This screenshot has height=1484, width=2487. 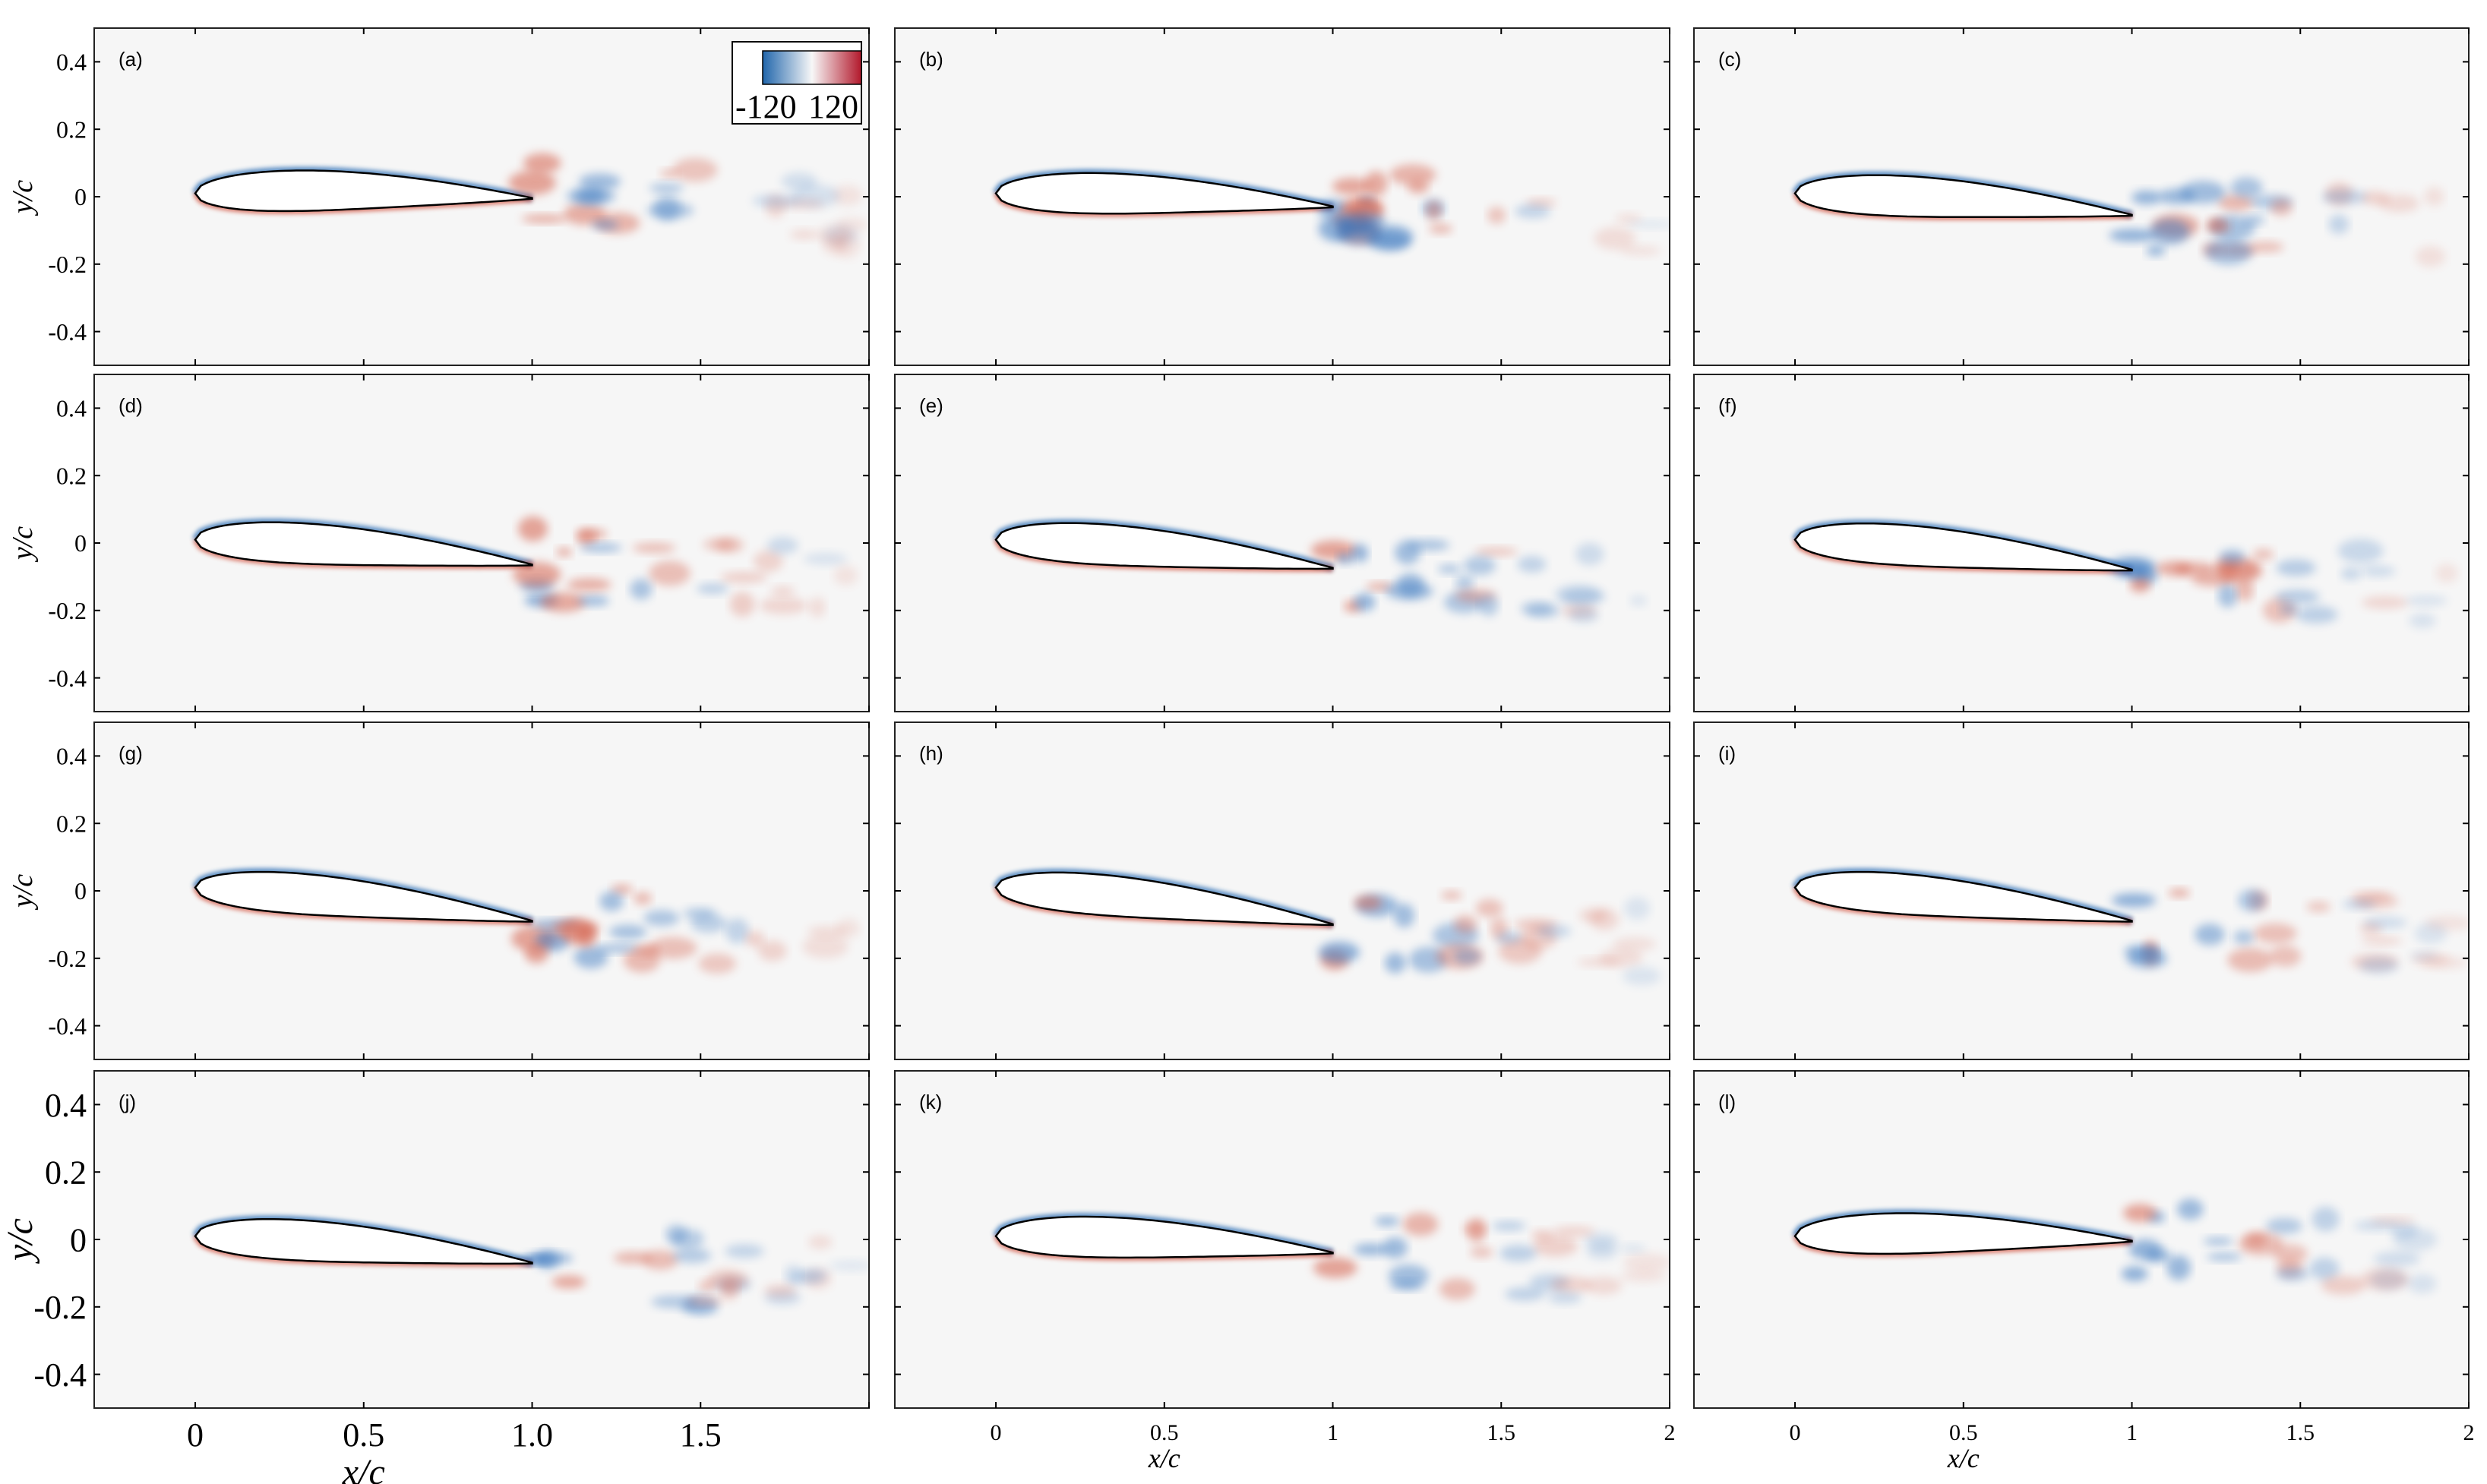 What do you see at coordinates (797, 83) in the screenshot?
I see `colorbar: -120 120` at bounding box center [797, 83].